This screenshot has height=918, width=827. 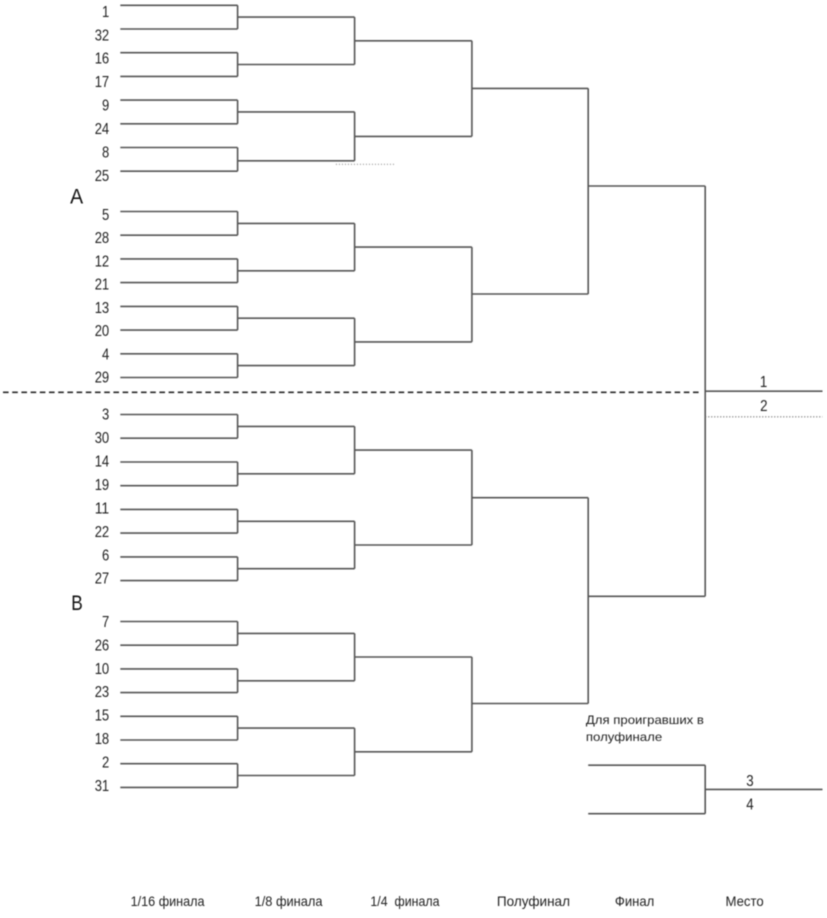 I want to click on svg-text: 16, so click(x=102, y=59).